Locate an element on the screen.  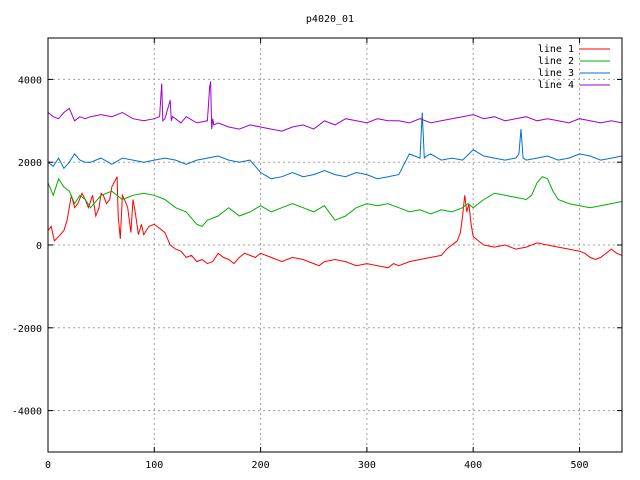
y-tick-label: -2000 is located at coordinates (27, 329).